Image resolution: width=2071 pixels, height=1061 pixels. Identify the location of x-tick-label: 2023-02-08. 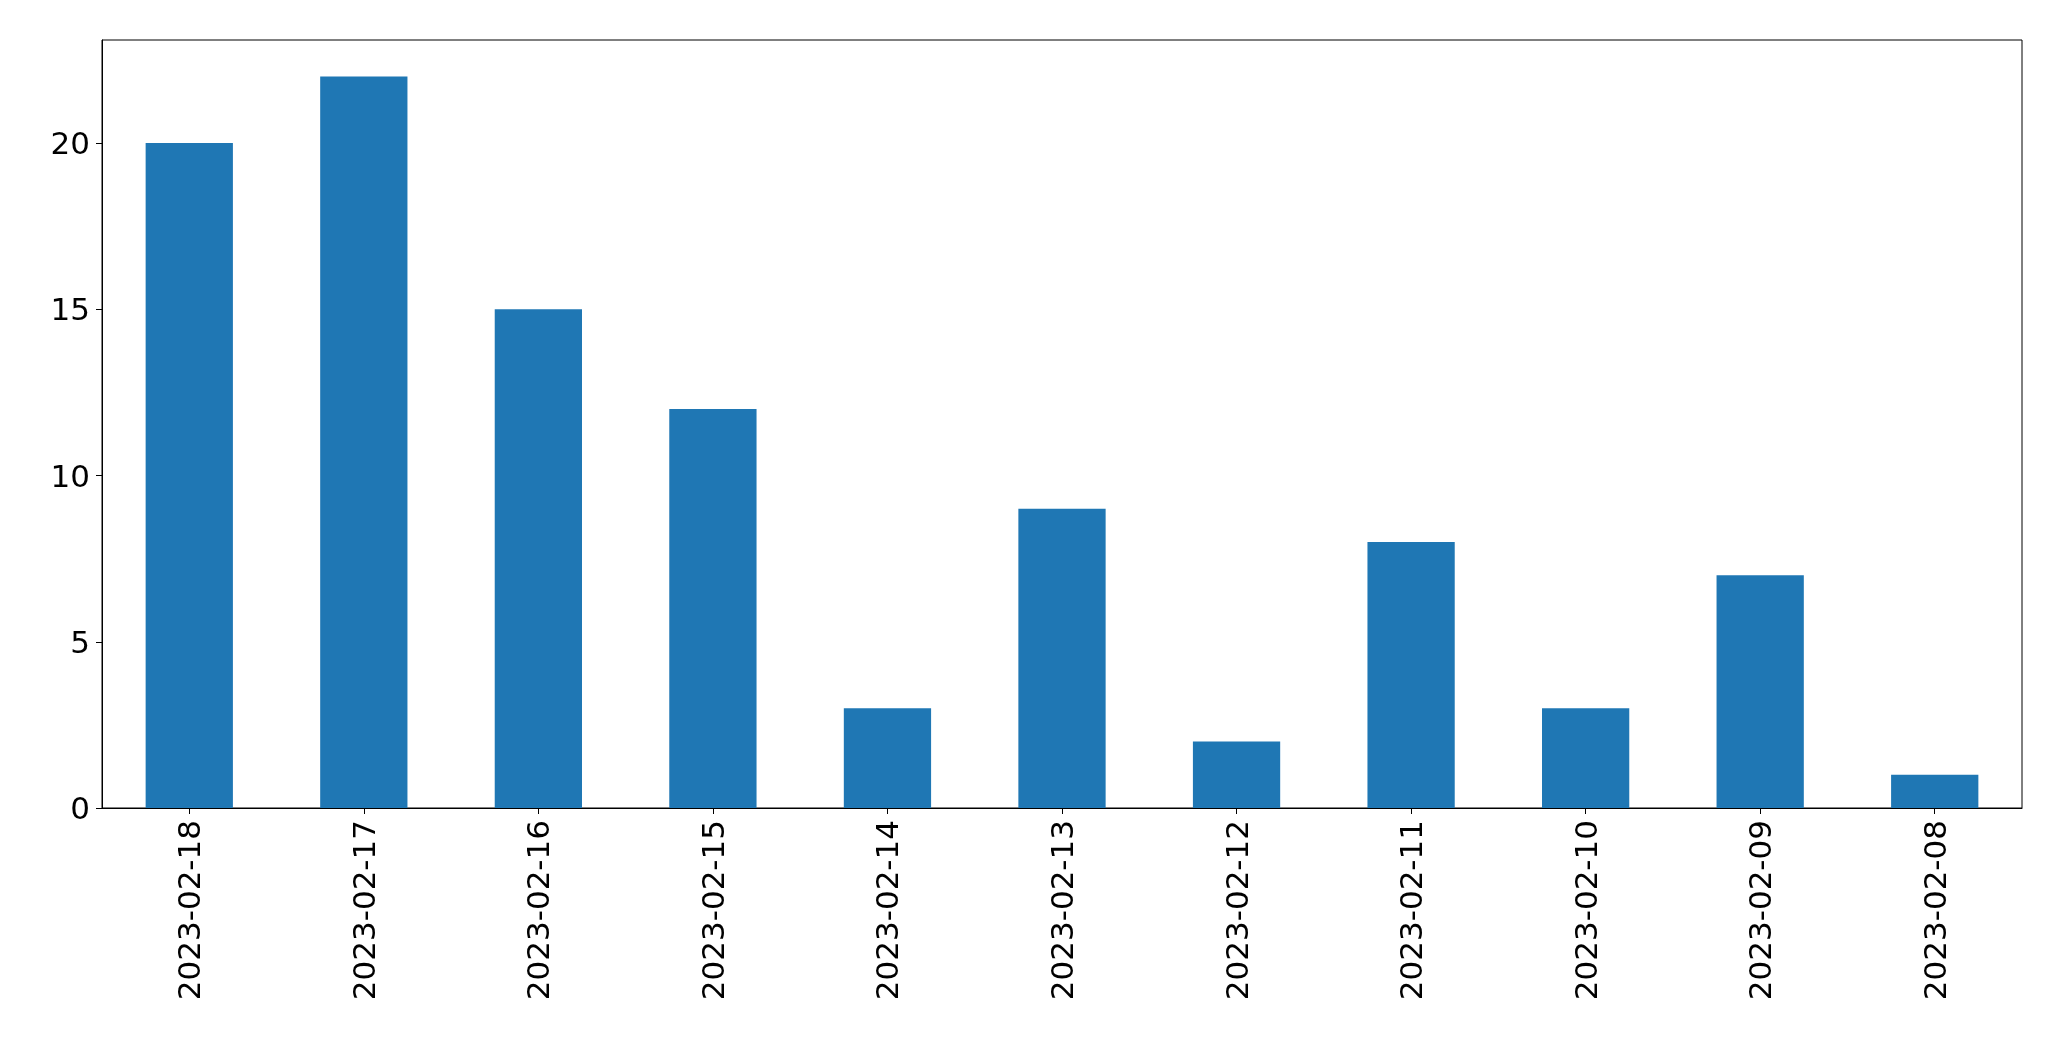
(1934, 910).